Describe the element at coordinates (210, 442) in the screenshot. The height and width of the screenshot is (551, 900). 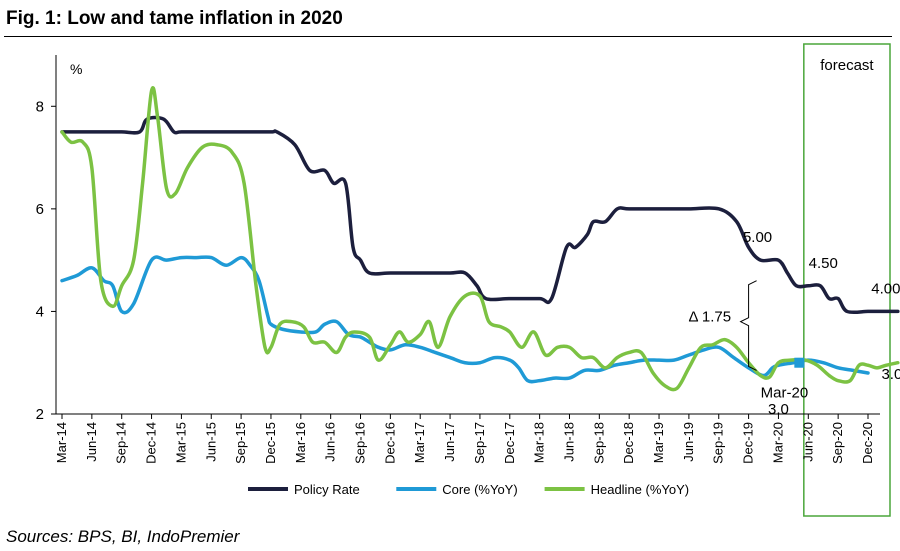
I see `x-tick-label: Jun-15` at that location.